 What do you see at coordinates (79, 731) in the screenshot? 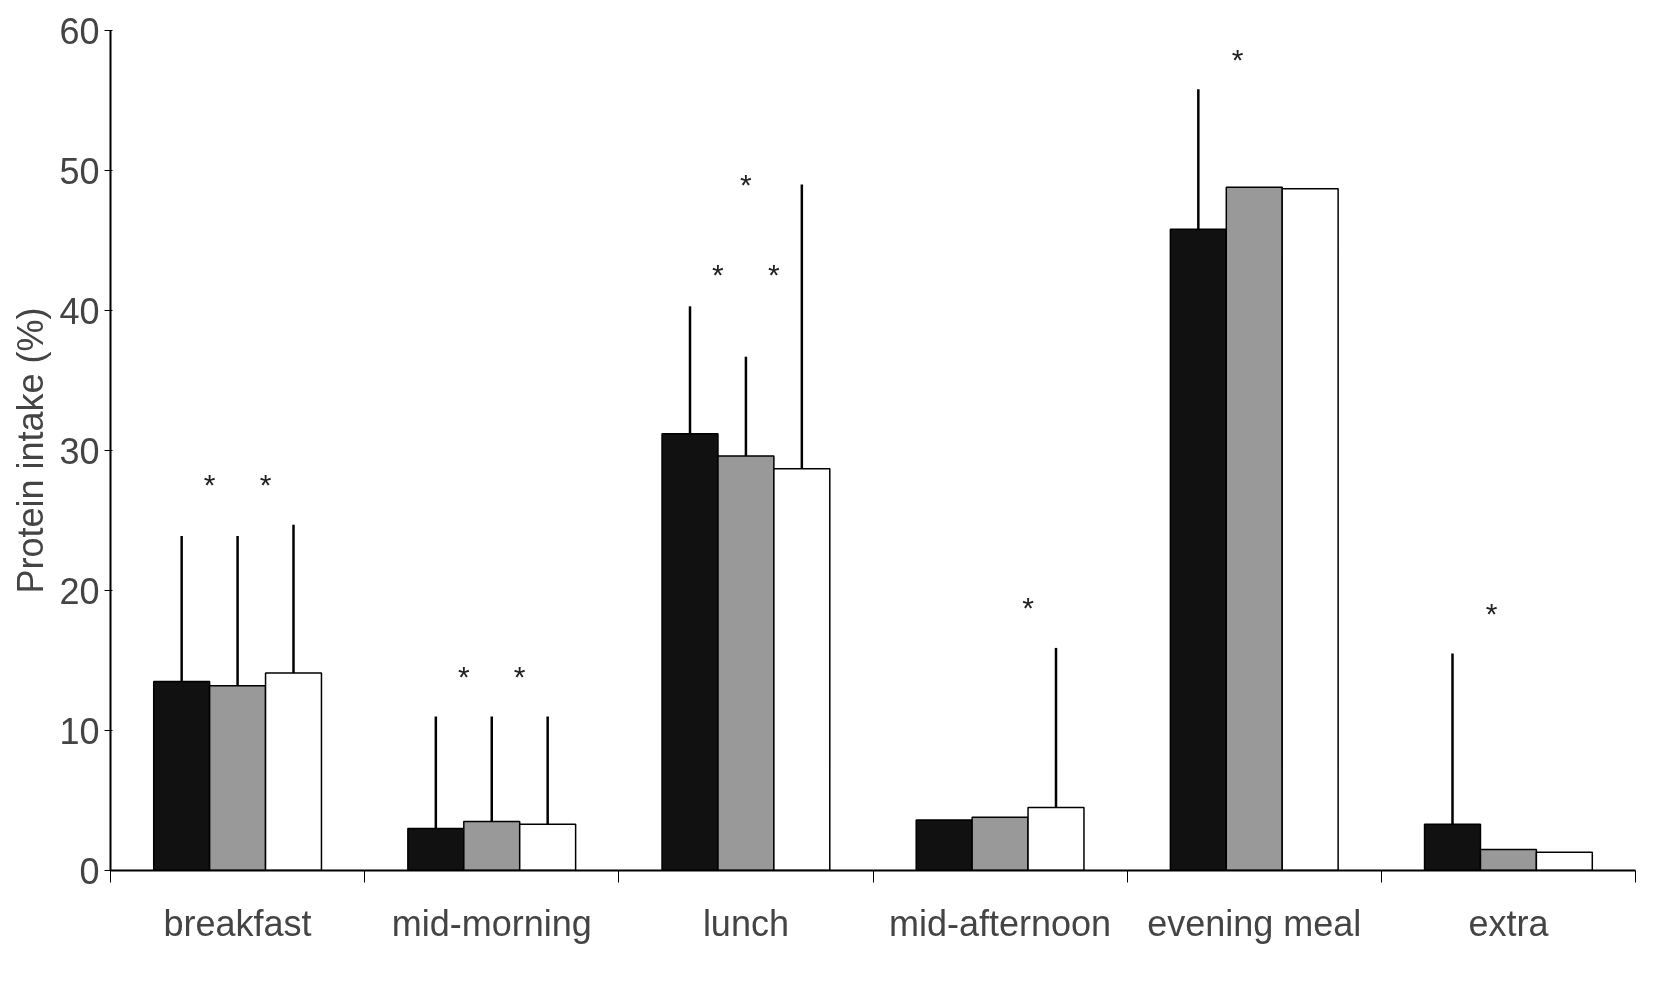
I see `y-tick-label: 10` at bounding box center [79, 731].